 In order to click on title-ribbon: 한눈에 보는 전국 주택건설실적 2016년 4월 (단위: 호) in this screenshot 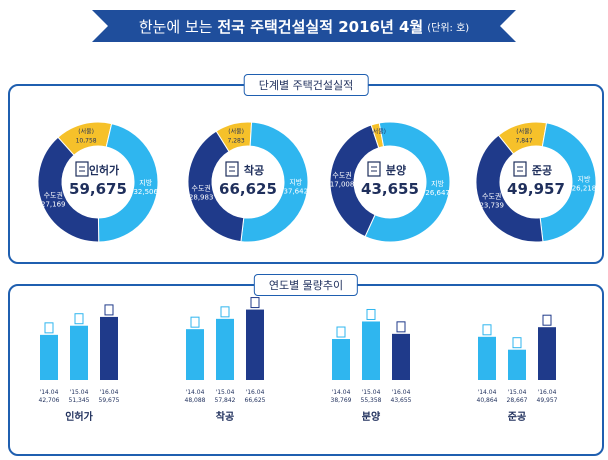, I will do `click(304, 26)`.